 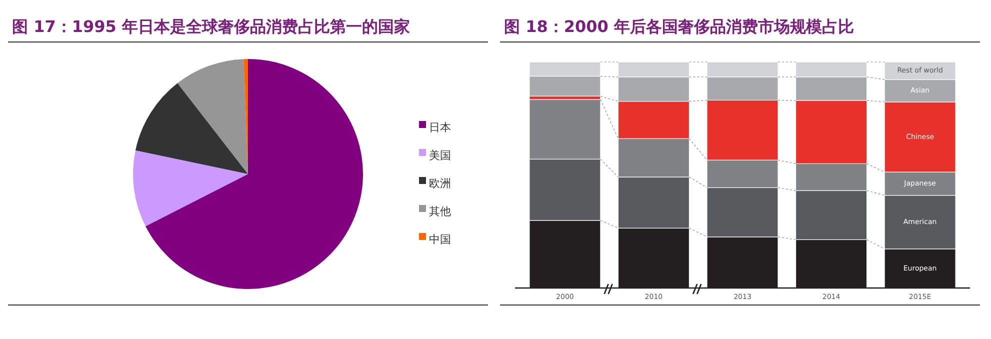 I want to click on chart-title: 图 17：1995 年日本是全球奢侈品消费占比第一的国家, so click(x=211, y=26).